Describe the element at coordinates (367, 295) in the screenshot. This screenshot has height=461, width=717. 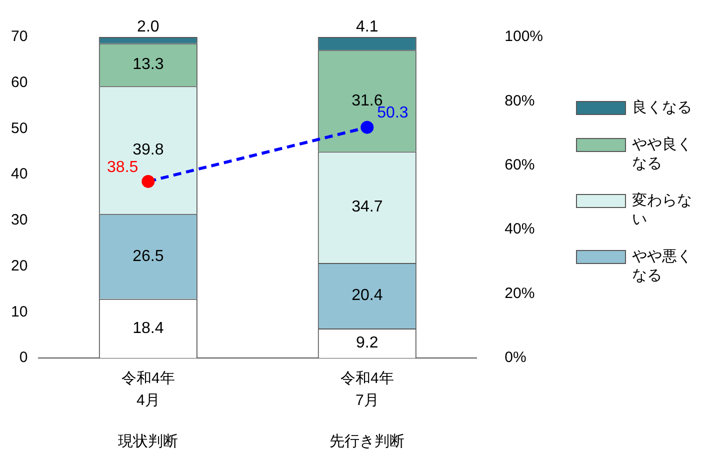
I see `data-label: 20.4` at that location.